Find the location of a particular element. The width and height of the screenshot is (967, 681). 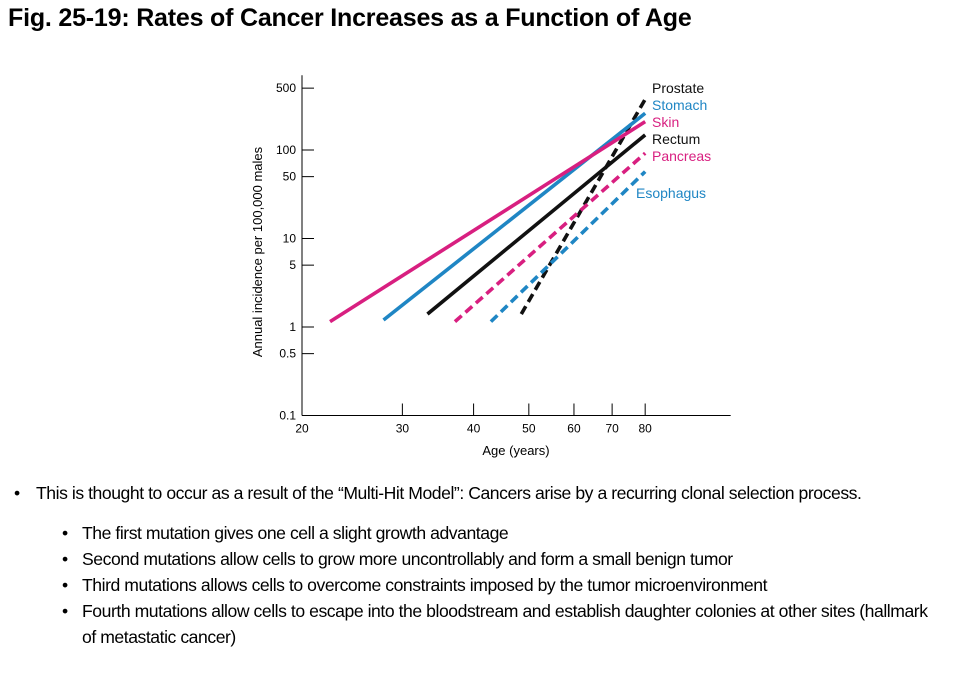

y-tick-label: 0.1 is located at coordinates (287, 416).